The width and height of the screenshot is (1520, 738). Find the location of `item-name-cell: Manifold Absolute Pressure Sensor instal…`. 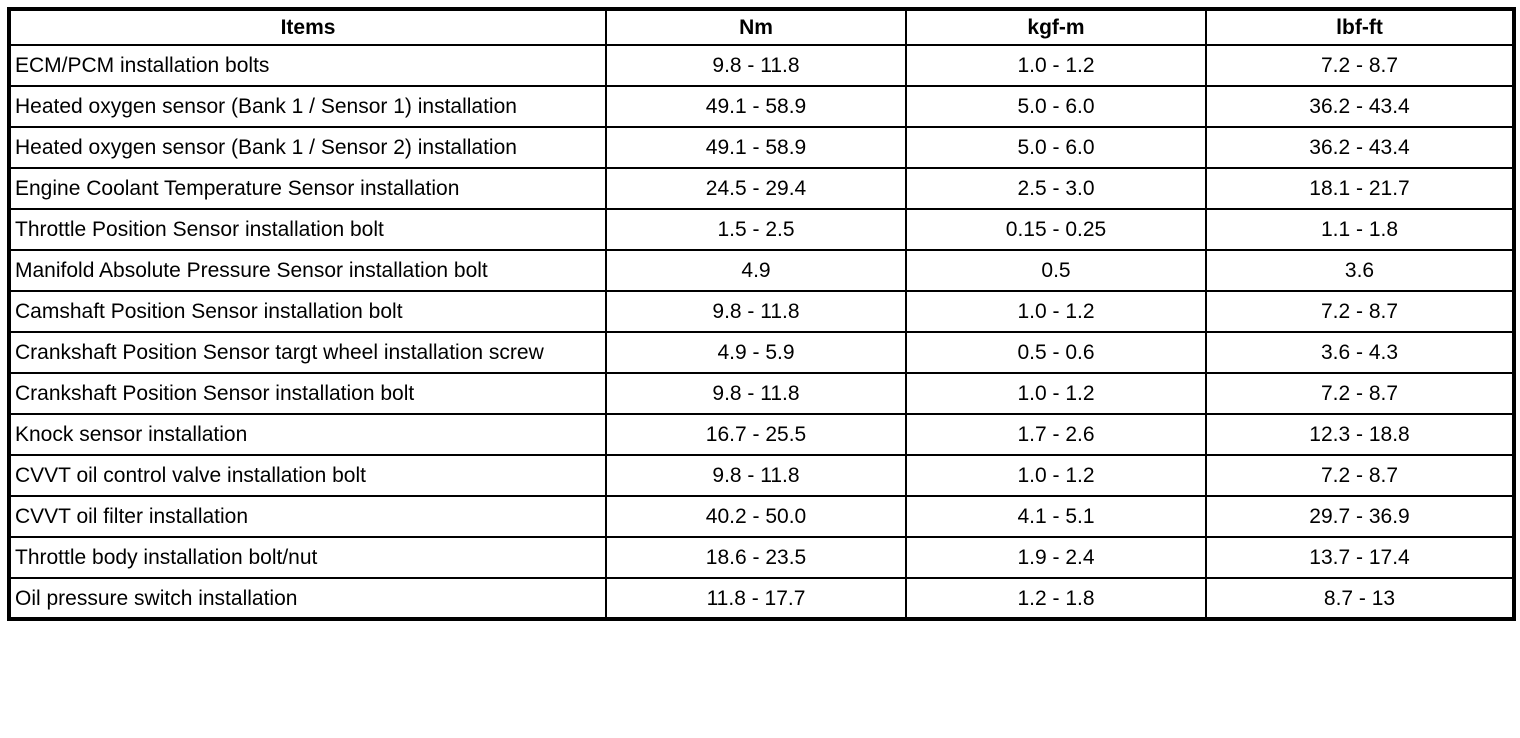

item-name-cell: Manifold Absolute Pressure Sensor instal… is located at coordinates (307, 270).